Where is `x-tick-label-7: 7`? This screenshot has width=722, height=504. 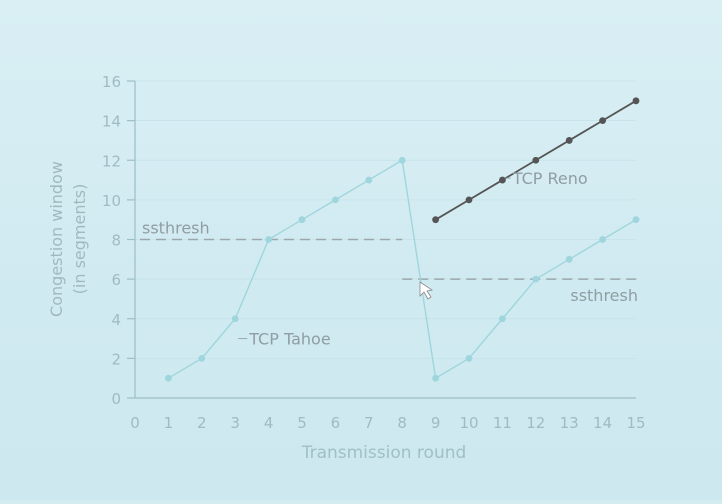
x-tick-label-7: 7 is located at coordinates (369, 423).